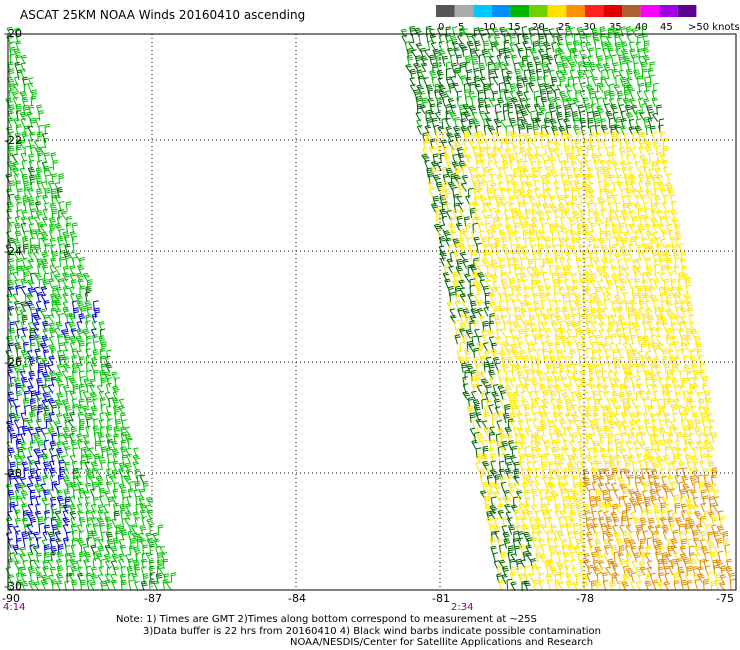 The height and width of the screenshot is (650, 740). I want to click on lat-label-24: -24, so click(13, 251).